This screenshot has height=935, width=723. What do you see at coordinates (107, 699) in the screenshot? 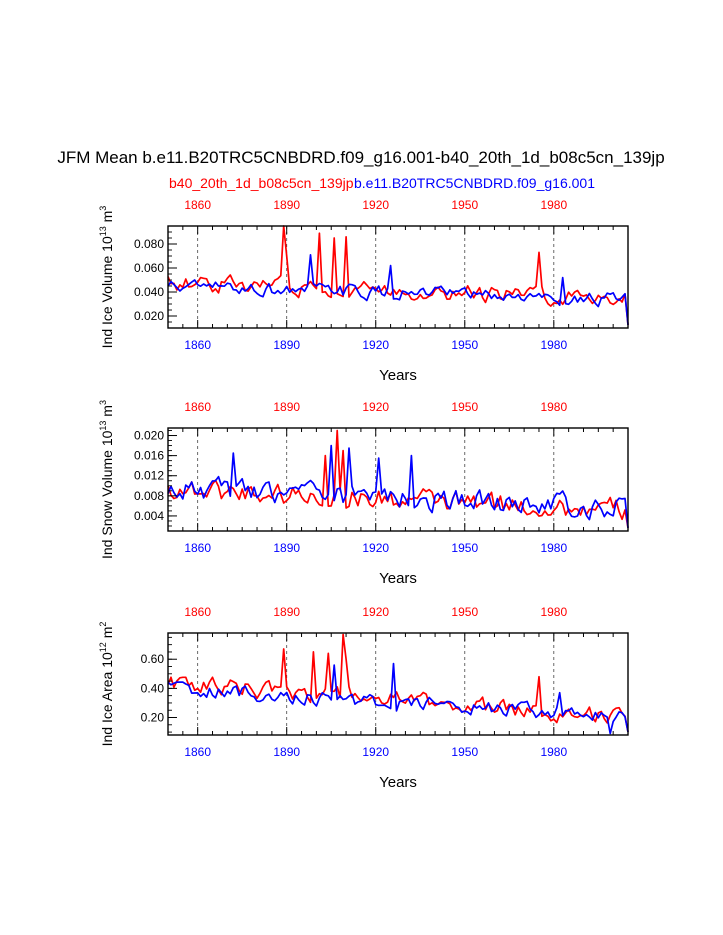
I see `y-axis-label-part: Ind Ice Area 10` at bounding box center [107, 699].